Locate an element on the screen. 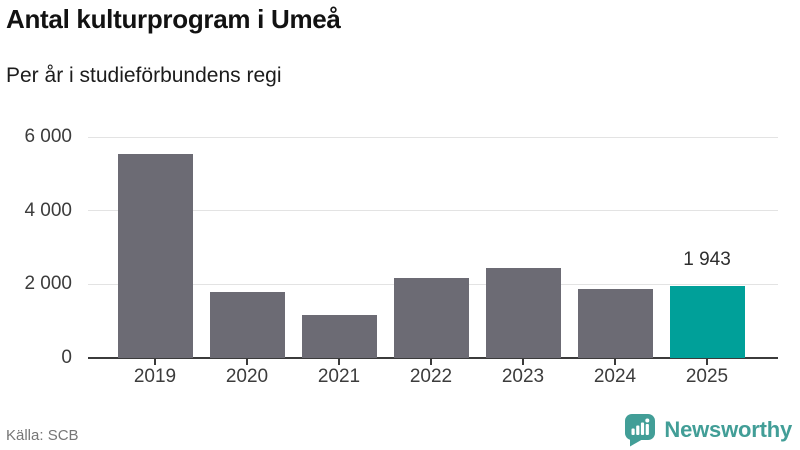 Image resolution: width=800 pixels, height=450 pixels. x-axis-tick-2019 is located at coordinates (155, 362).